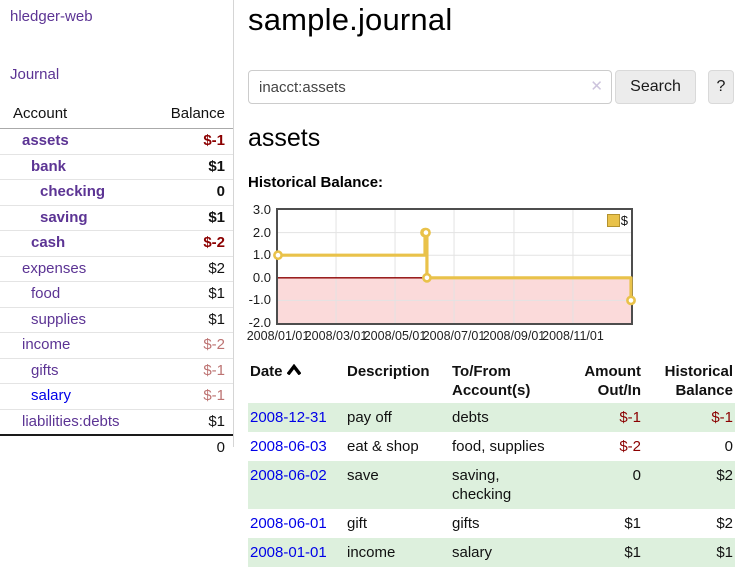 This screenshot has width=742, height=582. What do you see at coordinates (116, 370) in the screenshot?
I see `account-row: gifts $-1` at bounding box center [116, 370].